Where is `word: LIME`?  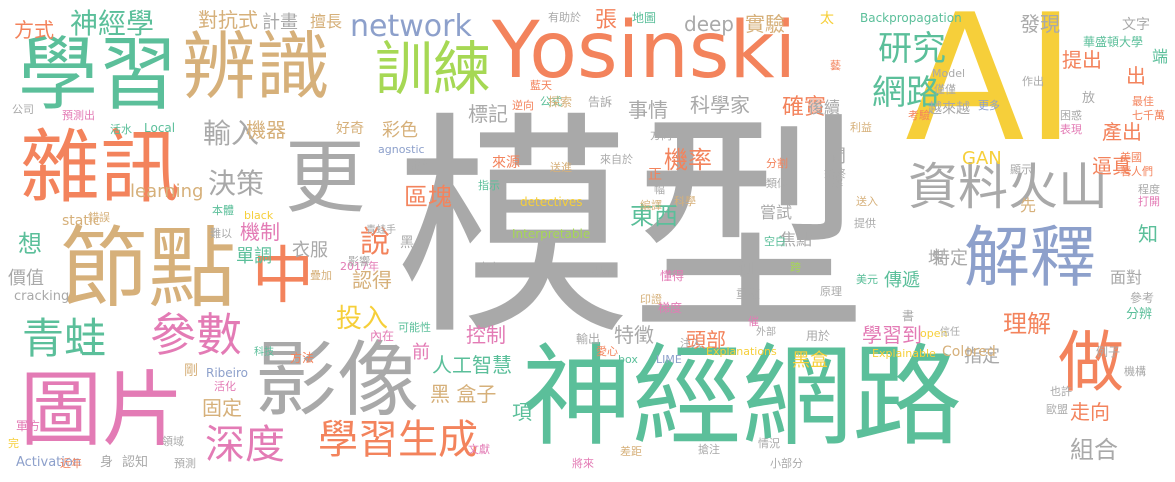 word: LIME is located at coordinates (669, 359).